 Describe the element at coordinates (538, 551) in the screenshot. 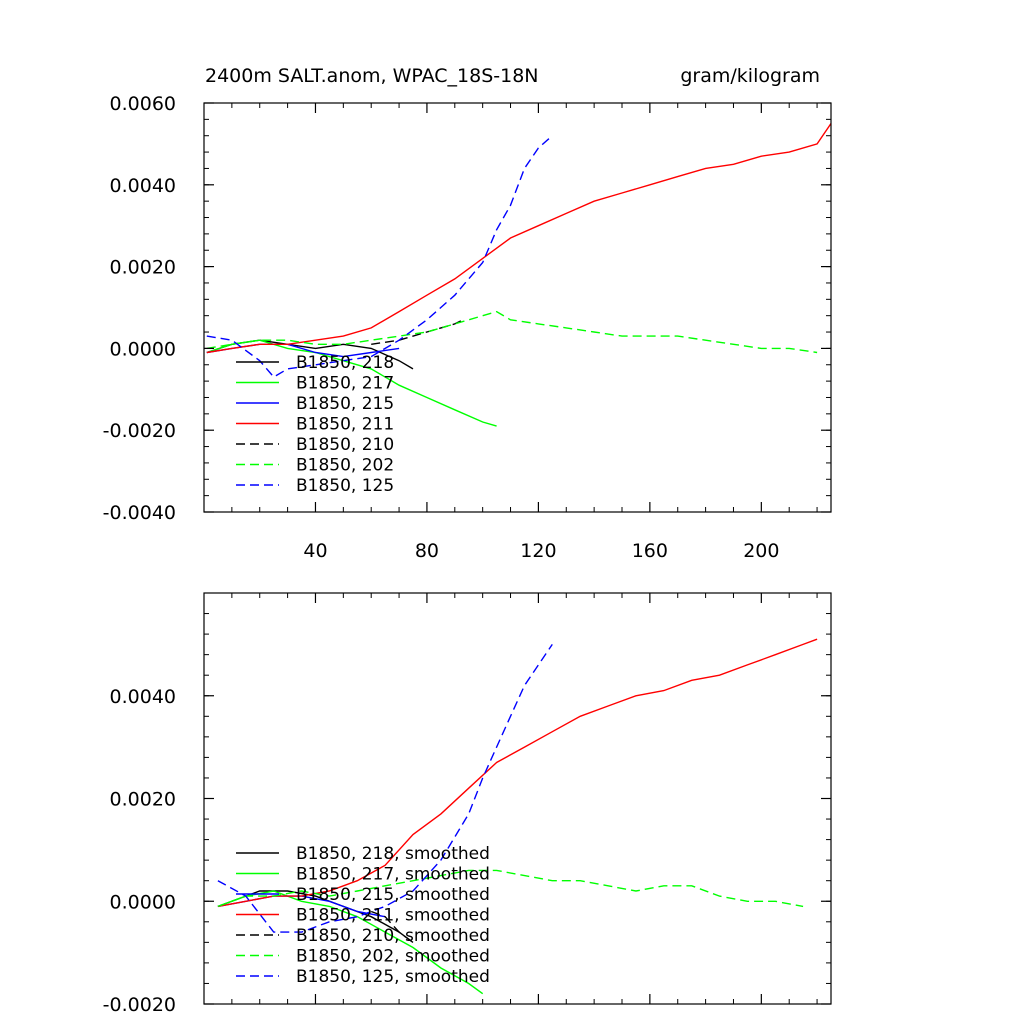

I see `x-tick-label: 120` at that location.